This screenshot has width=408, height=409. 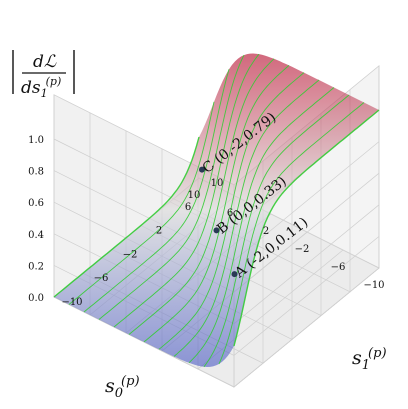 What do you see at coordinates (101, 278) in the screenshot?
I see `y-tick-label: −6` at bounding box center [101, 278].